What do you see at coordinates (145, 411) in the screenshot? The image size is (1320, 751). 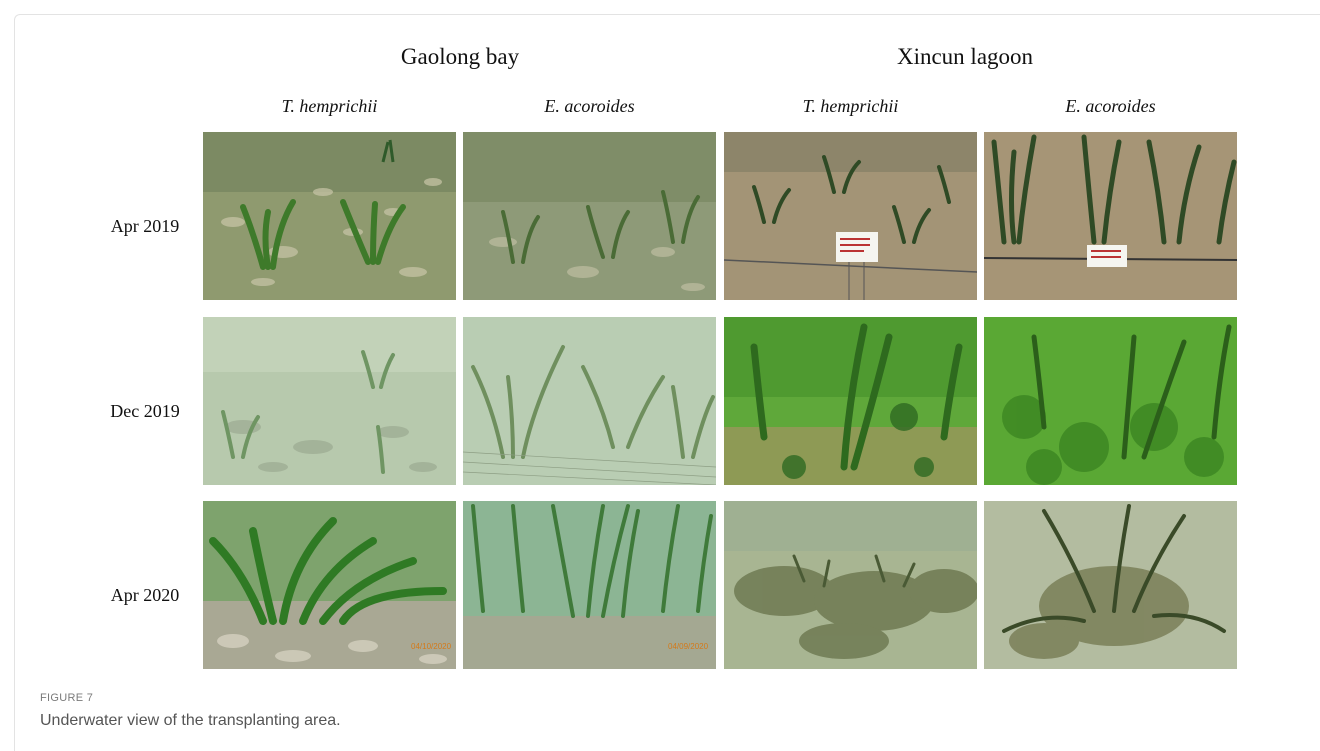 I see `row-label-dec-2019: Dec 2019` at bounding box center [145, 411].